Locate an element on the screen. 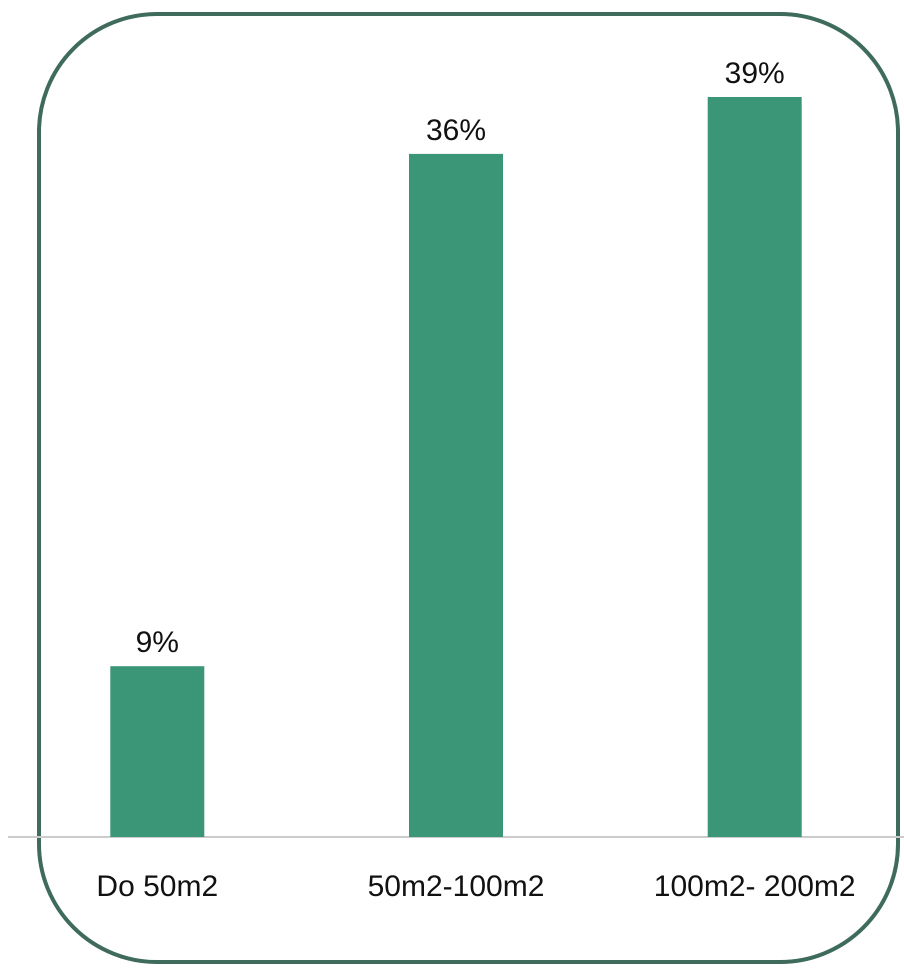 The image size is (904, 977). data-label-3: 39% is located at coordinates (755, 73).